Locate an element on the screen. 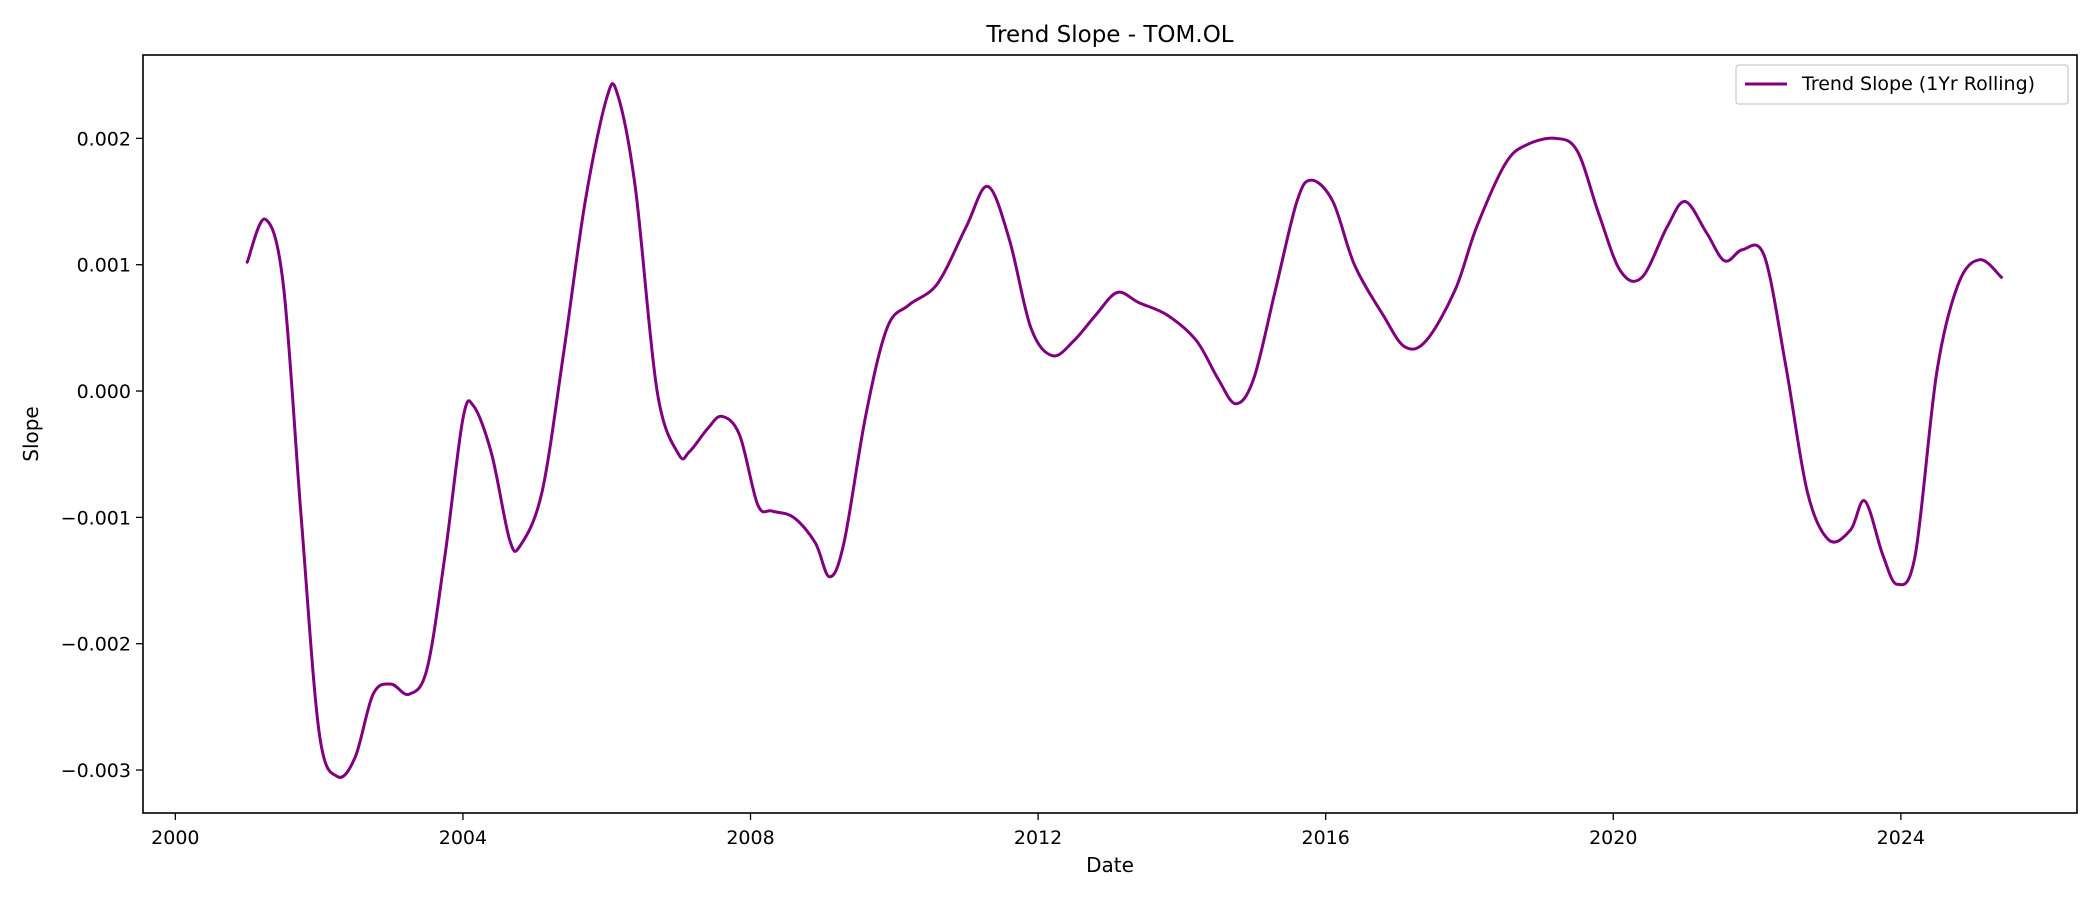 Image resolution: width=2100 pixels, height=900 pixels. x-axis-ticks: 2000 2004 2008 2012 2016 2020 2024 is located at coordinates (1038, 831).